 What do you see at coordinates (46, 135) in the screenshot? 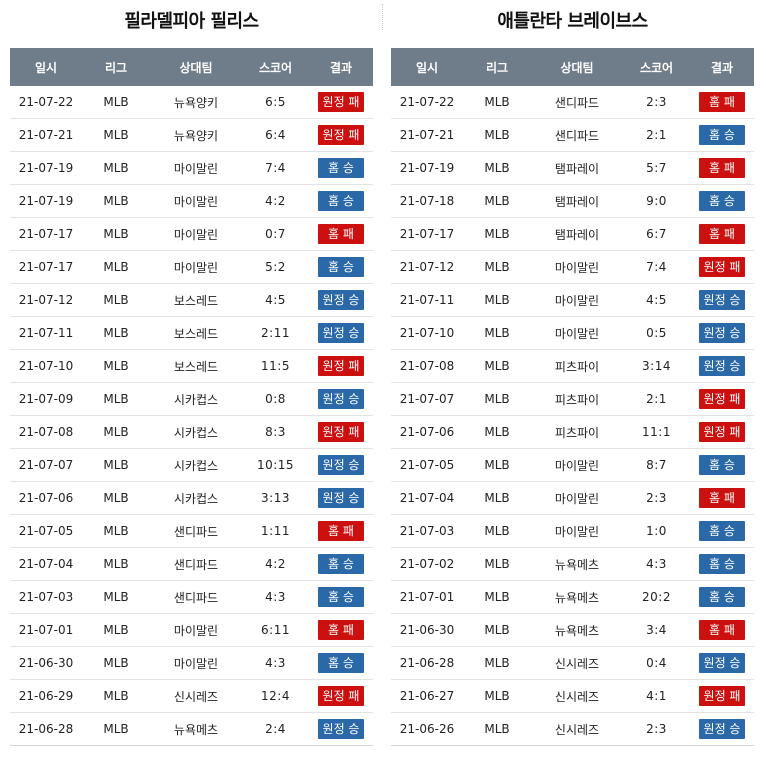
I see `game-date: 21-07-21` at bounding box center [46, 135].